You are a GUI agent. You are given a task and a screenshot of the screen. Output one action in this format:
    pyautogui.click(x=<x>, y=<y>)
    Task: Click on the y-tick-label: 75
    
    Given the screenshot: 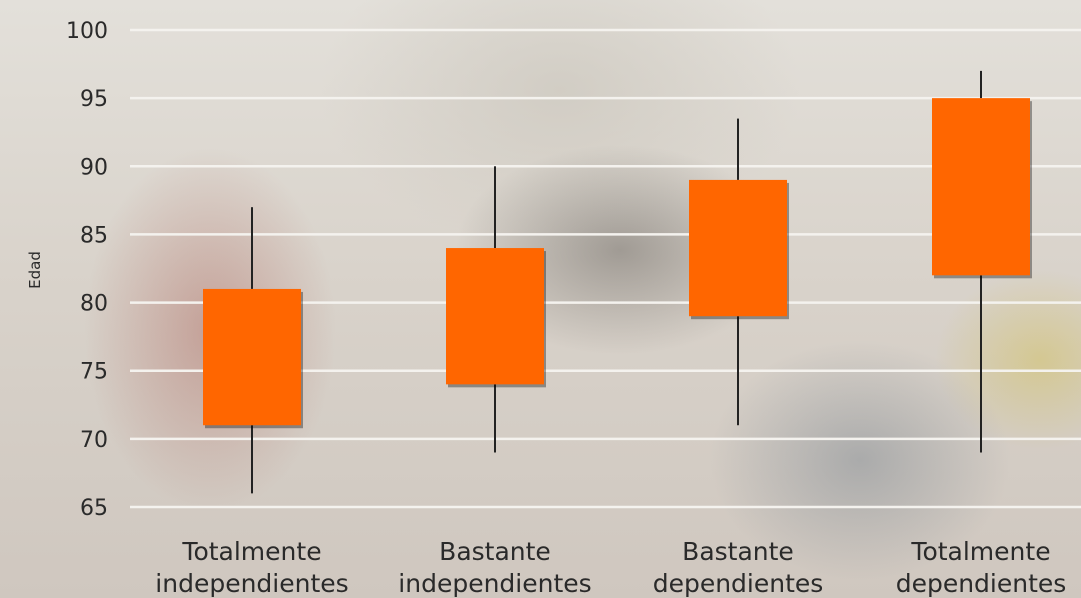 What is the action you would take?
    pyautogui.click(x=94, y=372)
    